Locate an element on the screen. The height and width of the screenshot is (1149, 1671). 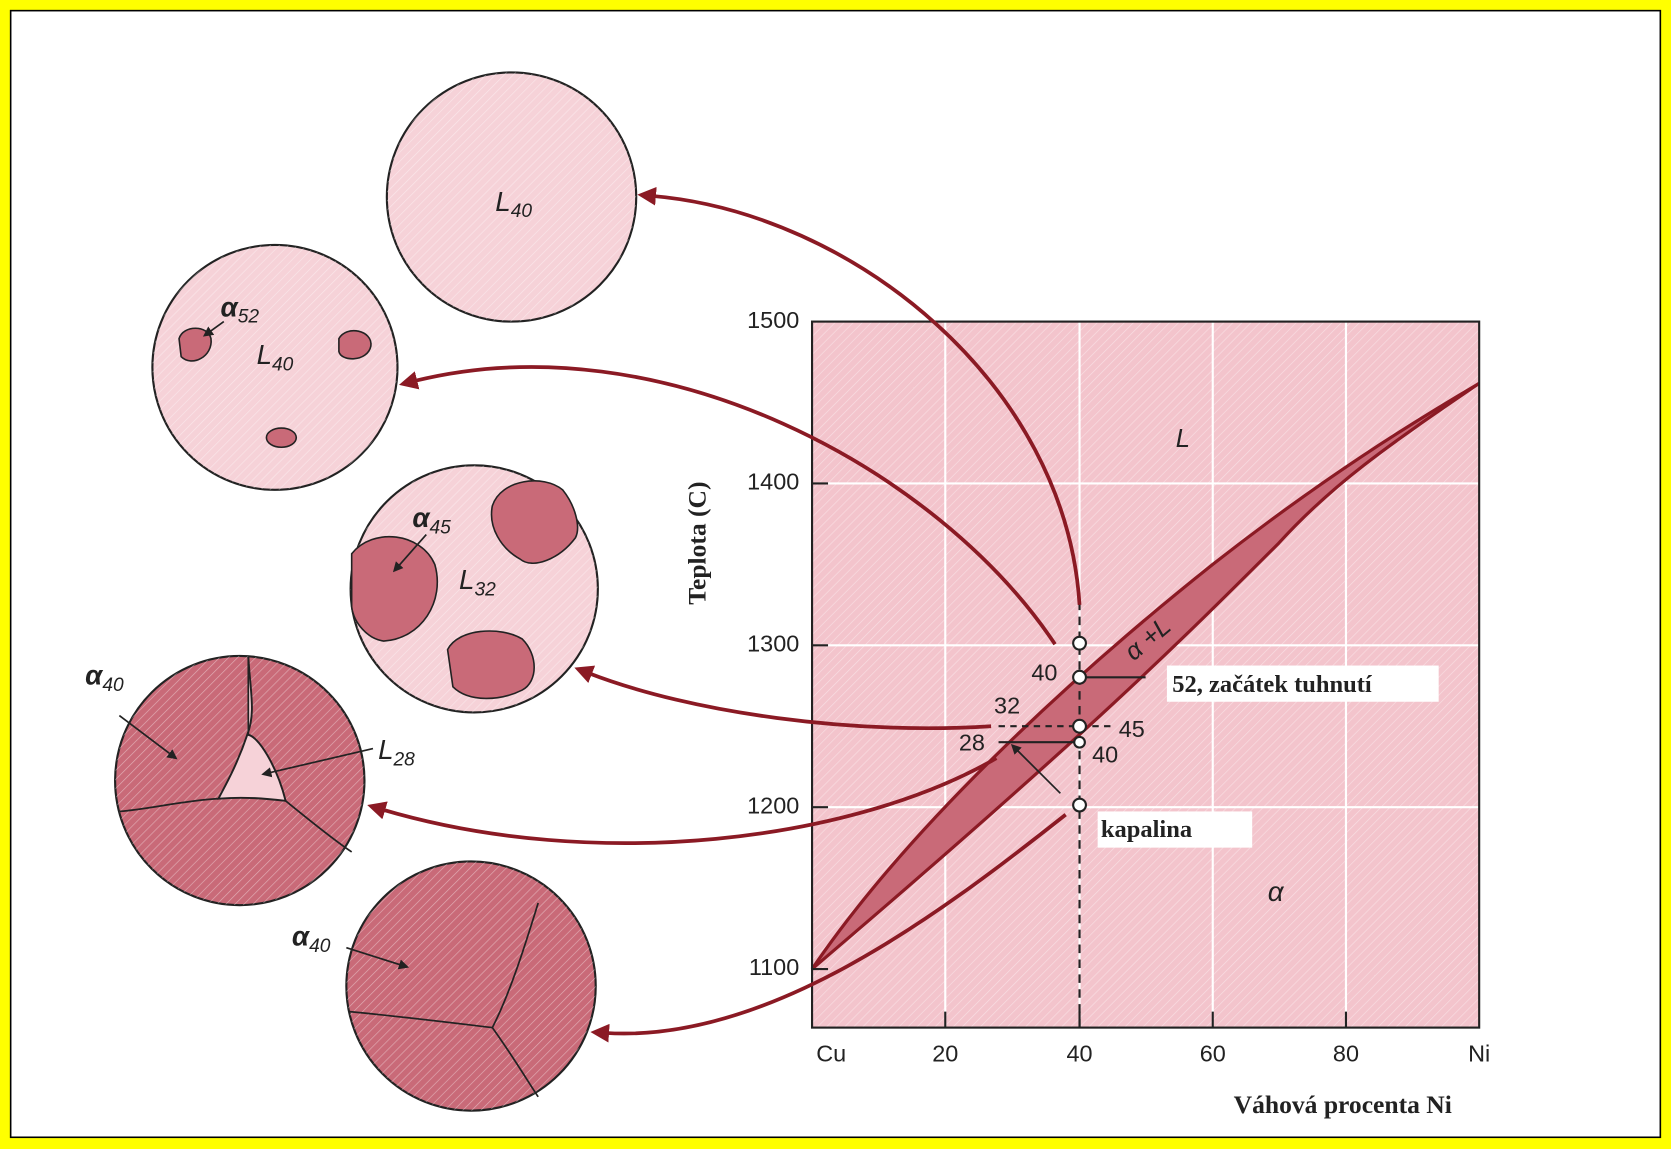
x-tick-label: 40 is located at coordinates (1080, 1054).